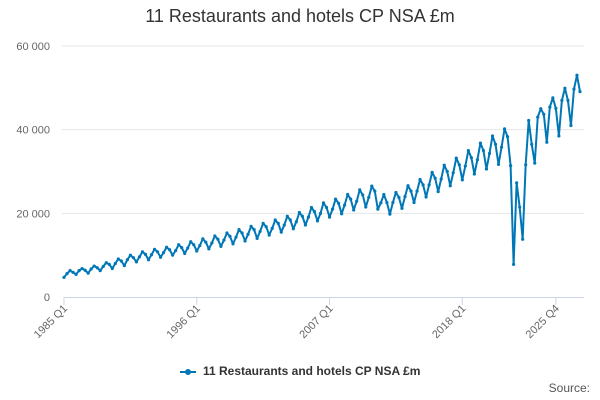 The height and width of the screenshot is (400, 600). Describe the element at coordinates (300, 371) in the screenshot. I see `legend: 11 Restaurants and hotels CP NSA £m` at that location.